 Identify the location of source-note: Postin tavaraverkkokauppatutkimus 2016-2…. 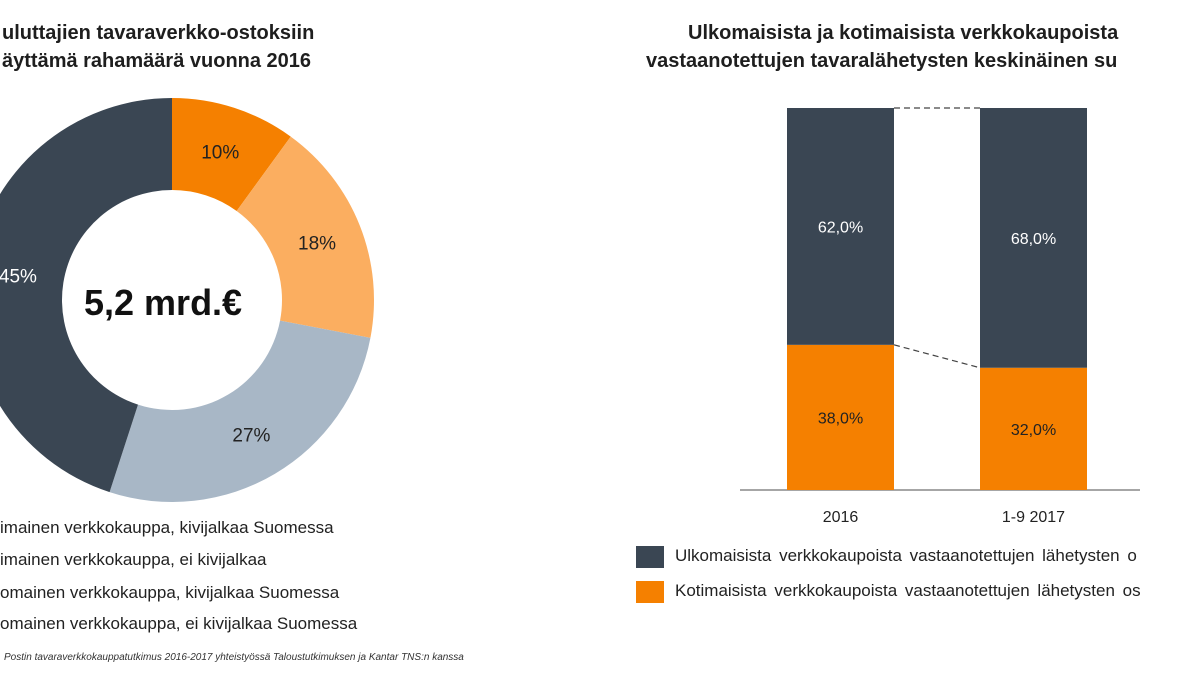
(234, 657).